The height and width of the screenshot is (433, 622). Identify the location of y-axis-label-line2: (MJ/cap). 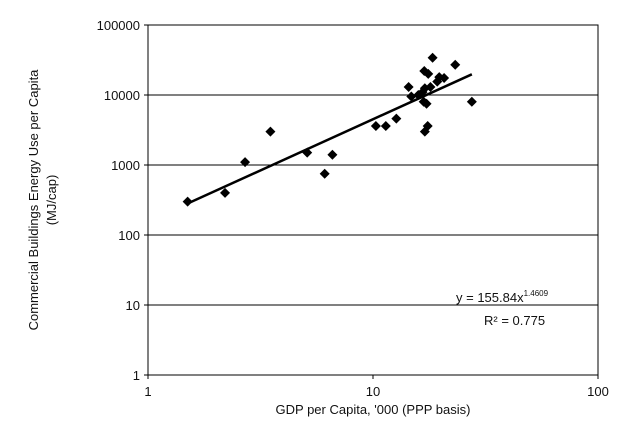
(51, 200).